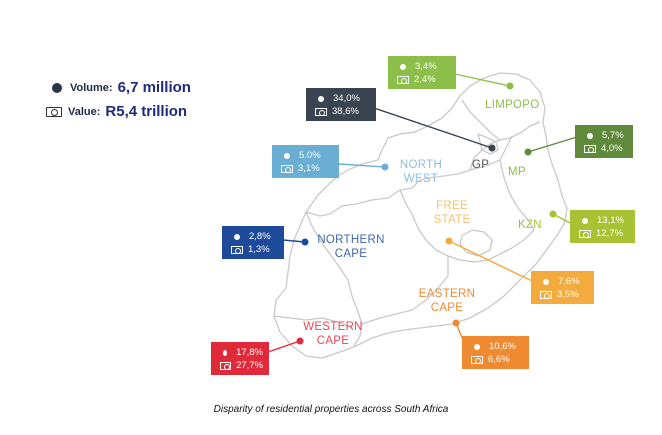 The width and height of the screenshot is (662, 435). Describe the element at coordinates (517, 172) in the screenshot. I see `region-label-mp: MP` at that location.